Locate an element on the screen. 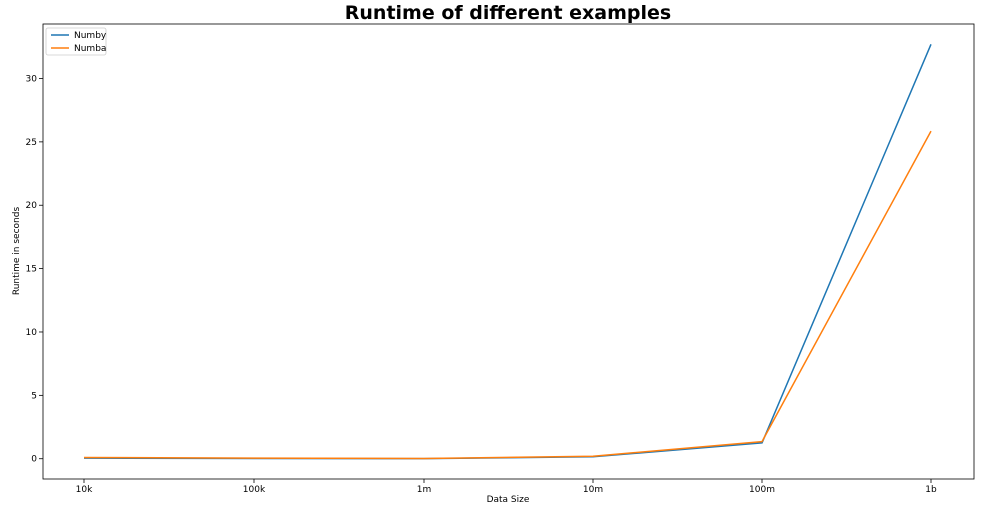 This screenshot has height=512, width=995. y-tick-label: 20 is located at coordinates (32, 206).